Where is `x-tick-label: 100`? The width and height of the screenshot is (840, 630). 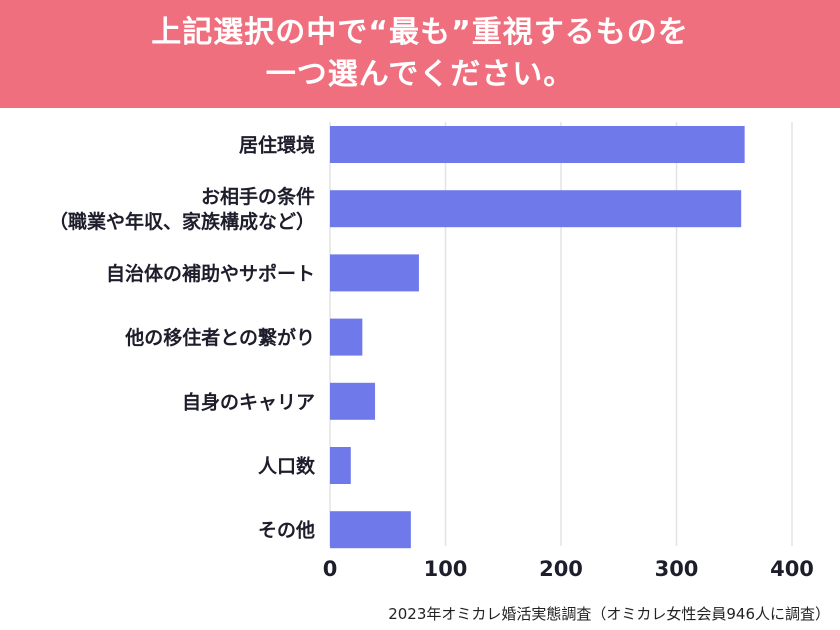 x-tick-label: 100 is located at coordinates (446, 569).